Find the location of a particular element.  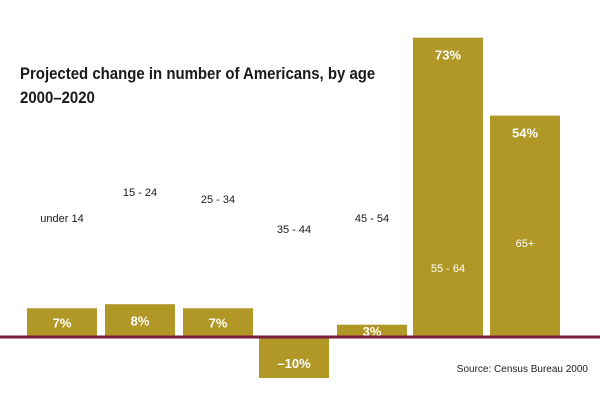

bar-value-label-0: 7% is located at coordinates (62, 323).